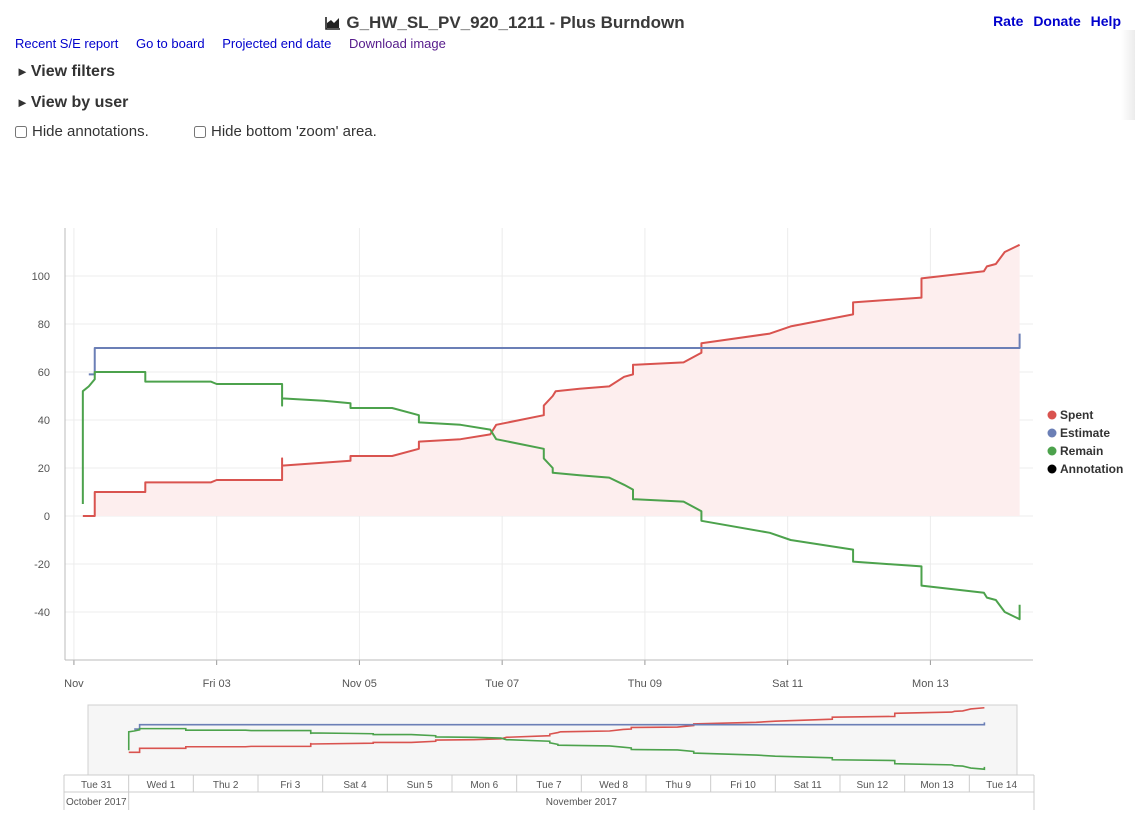 The width and height of the screenshot is (1135, 820). Describe the element at coordinates (872, 785) in the screenshot. I see `timeline-day-label: Sun 12` at that location.